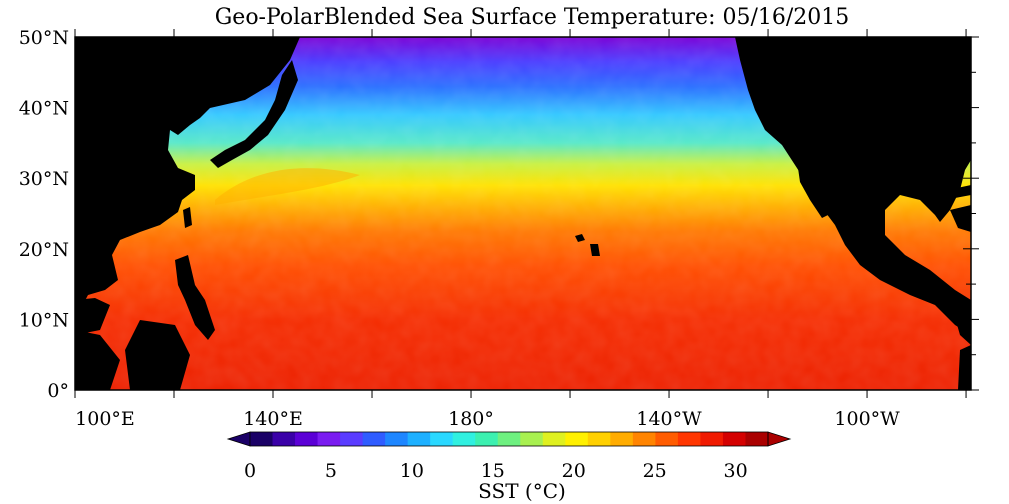  What do you see at coordinates (273, 419) in the screenshot?
I see `lon-tick-label: 140°E` at bounding box center [273, 419].